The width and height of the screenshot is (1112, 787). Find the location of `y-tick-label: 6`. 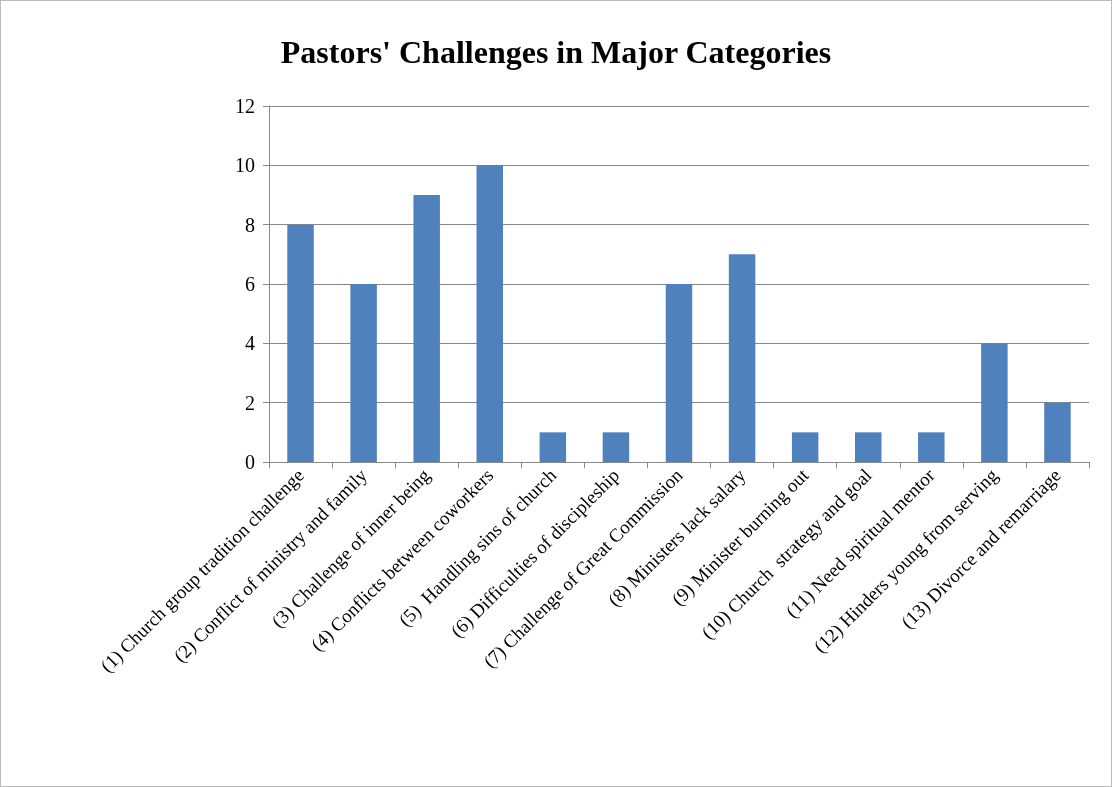

y-tick-label: 6 is located at coordinates (250, 284).